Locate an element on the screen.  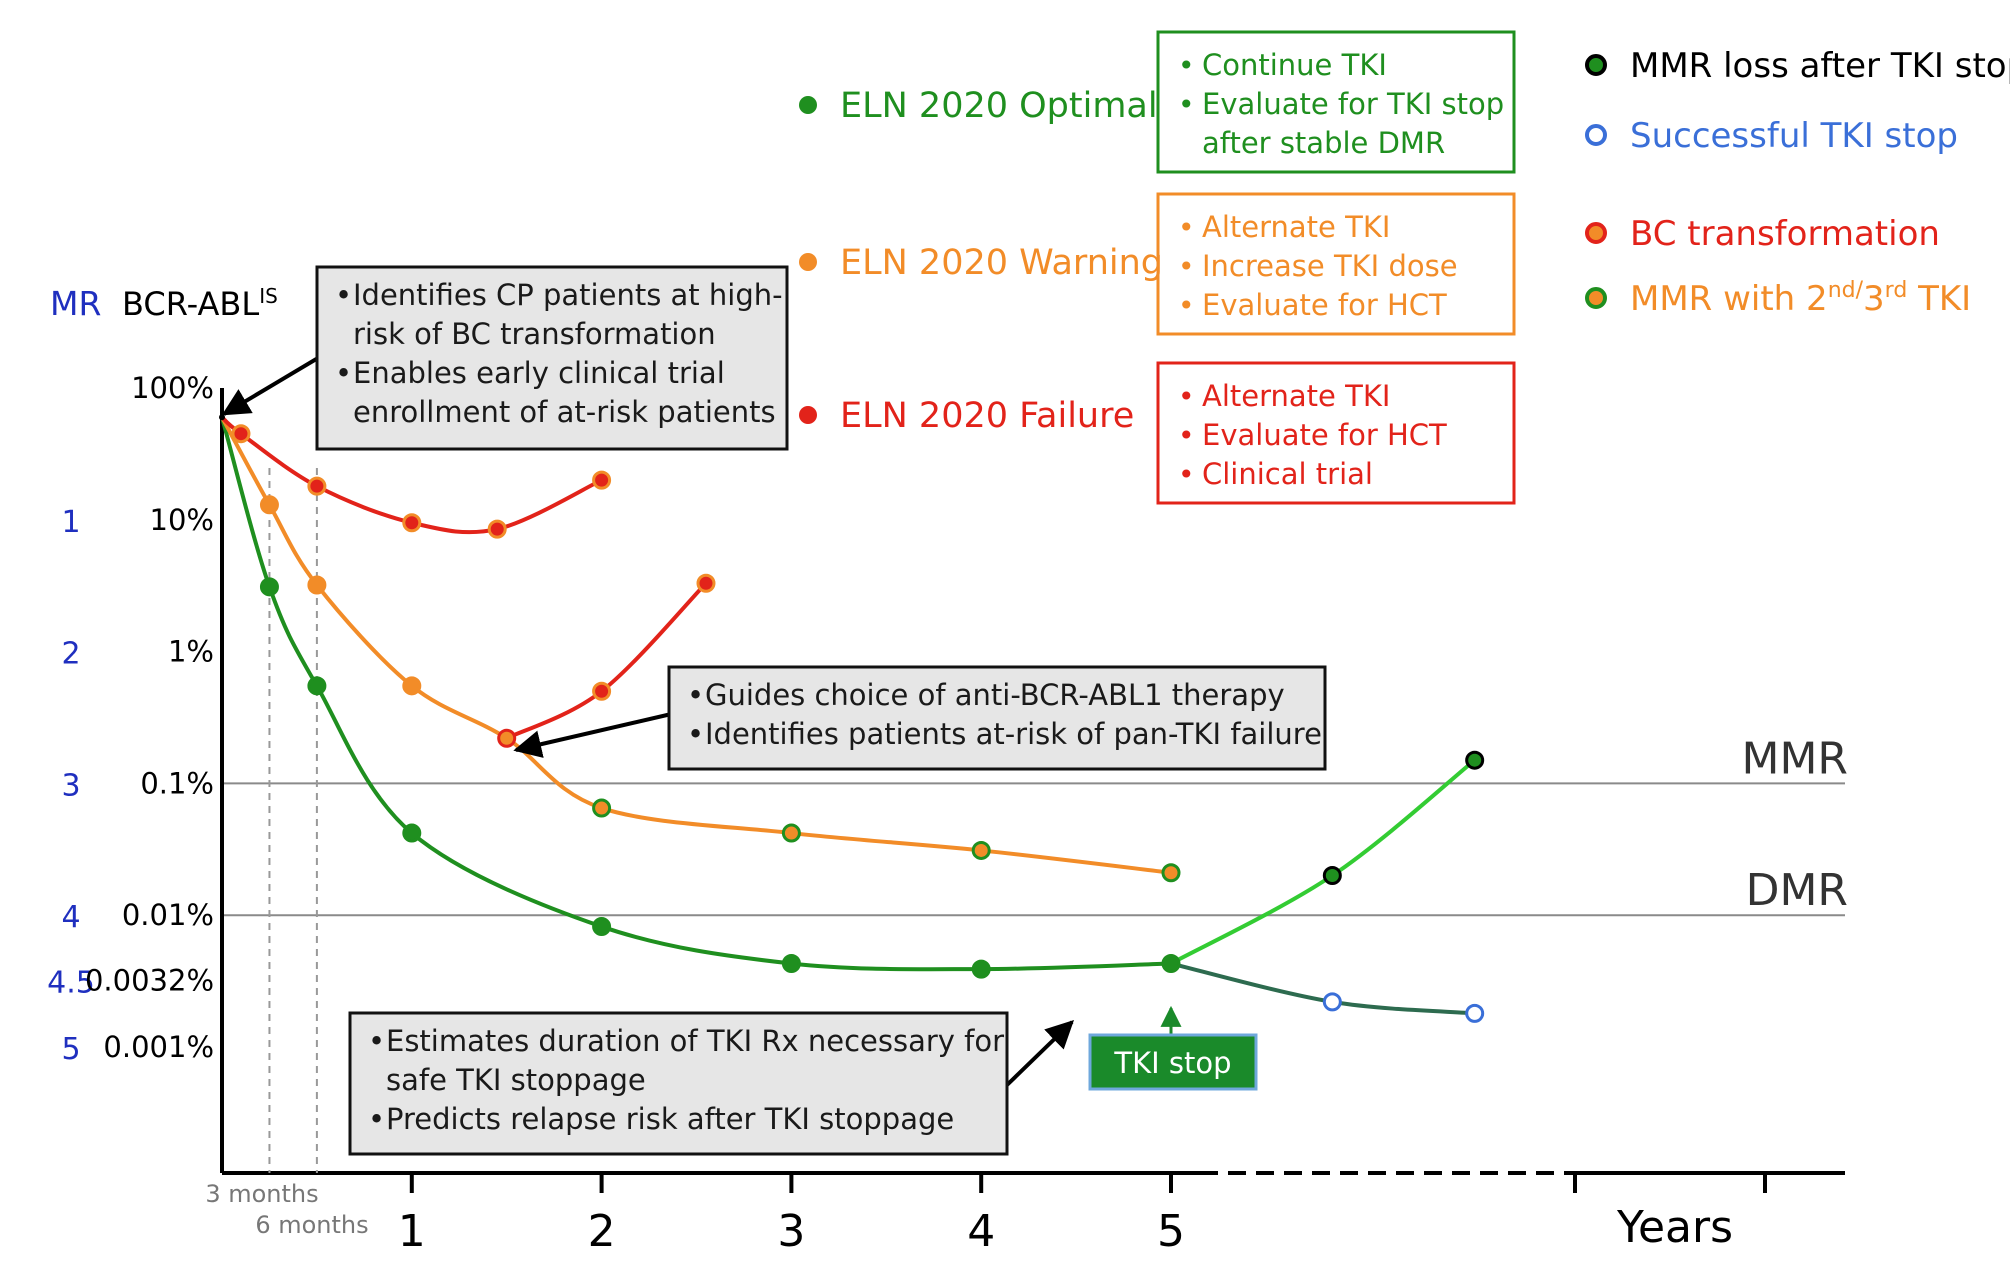
y-tick-pct-label: 10% is located at coordinates (182, 520).